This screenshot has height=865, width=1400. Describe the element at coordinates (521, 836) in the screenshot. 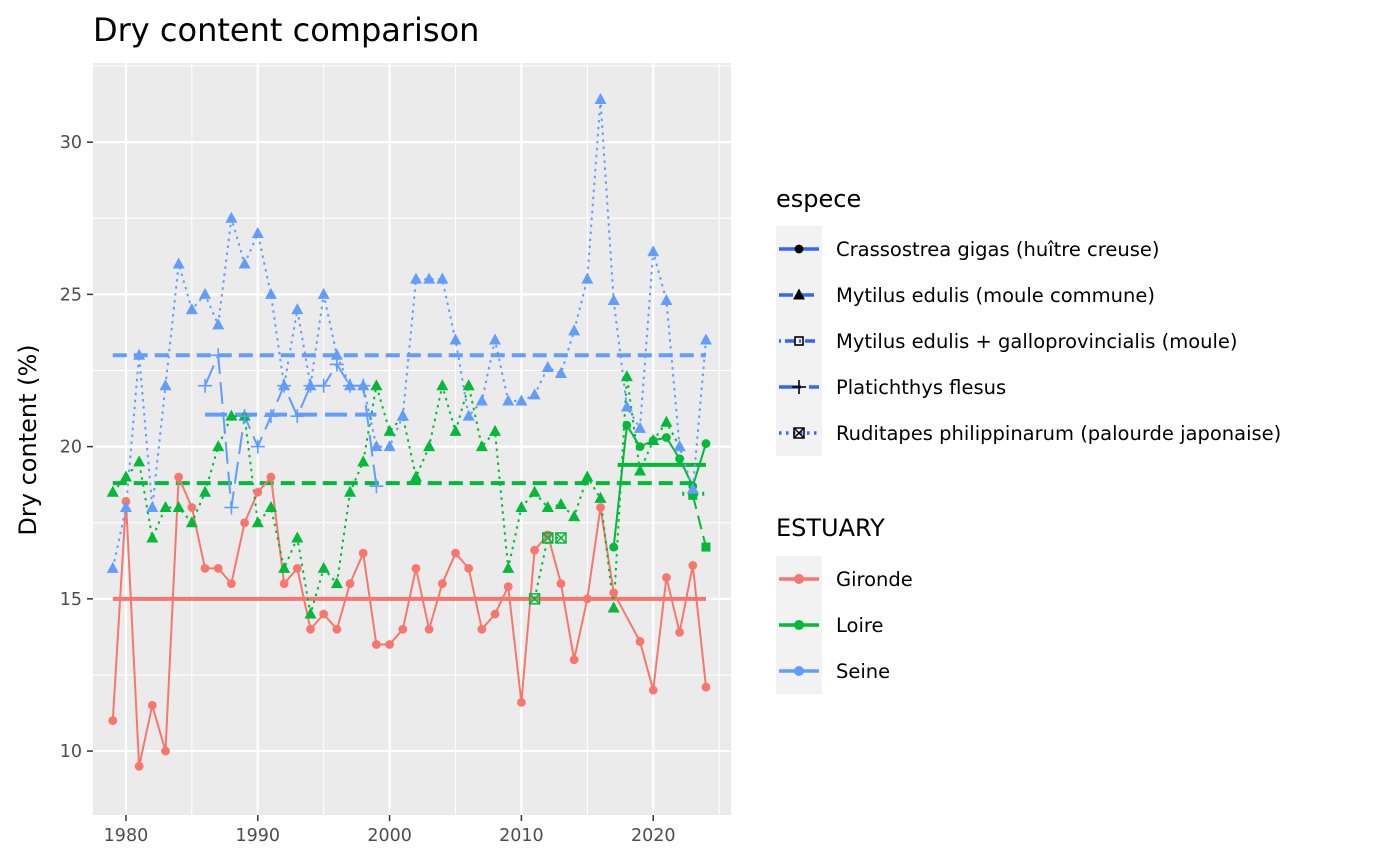

I see `x-tick-label: 2010` at that location.